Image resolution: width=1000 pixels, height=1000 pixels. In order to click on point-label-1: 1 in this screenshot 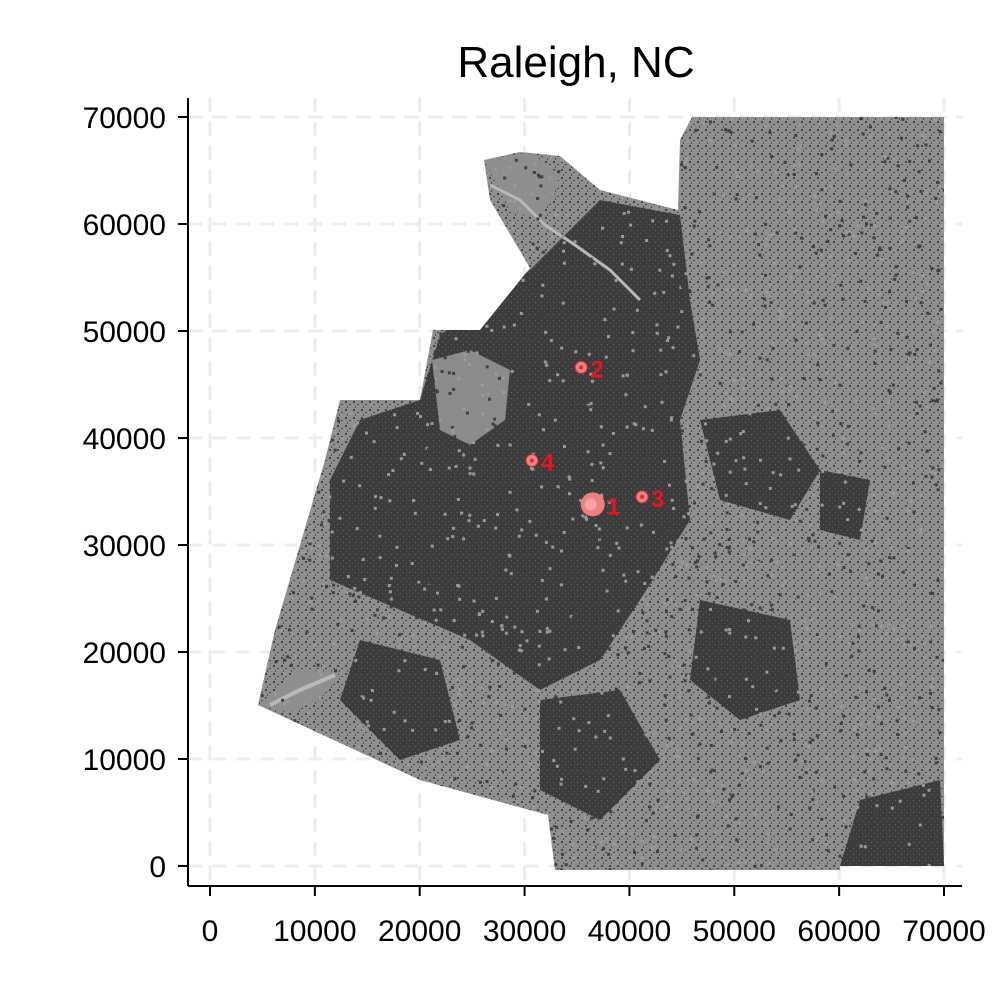, I will do `click(613, 506)`.